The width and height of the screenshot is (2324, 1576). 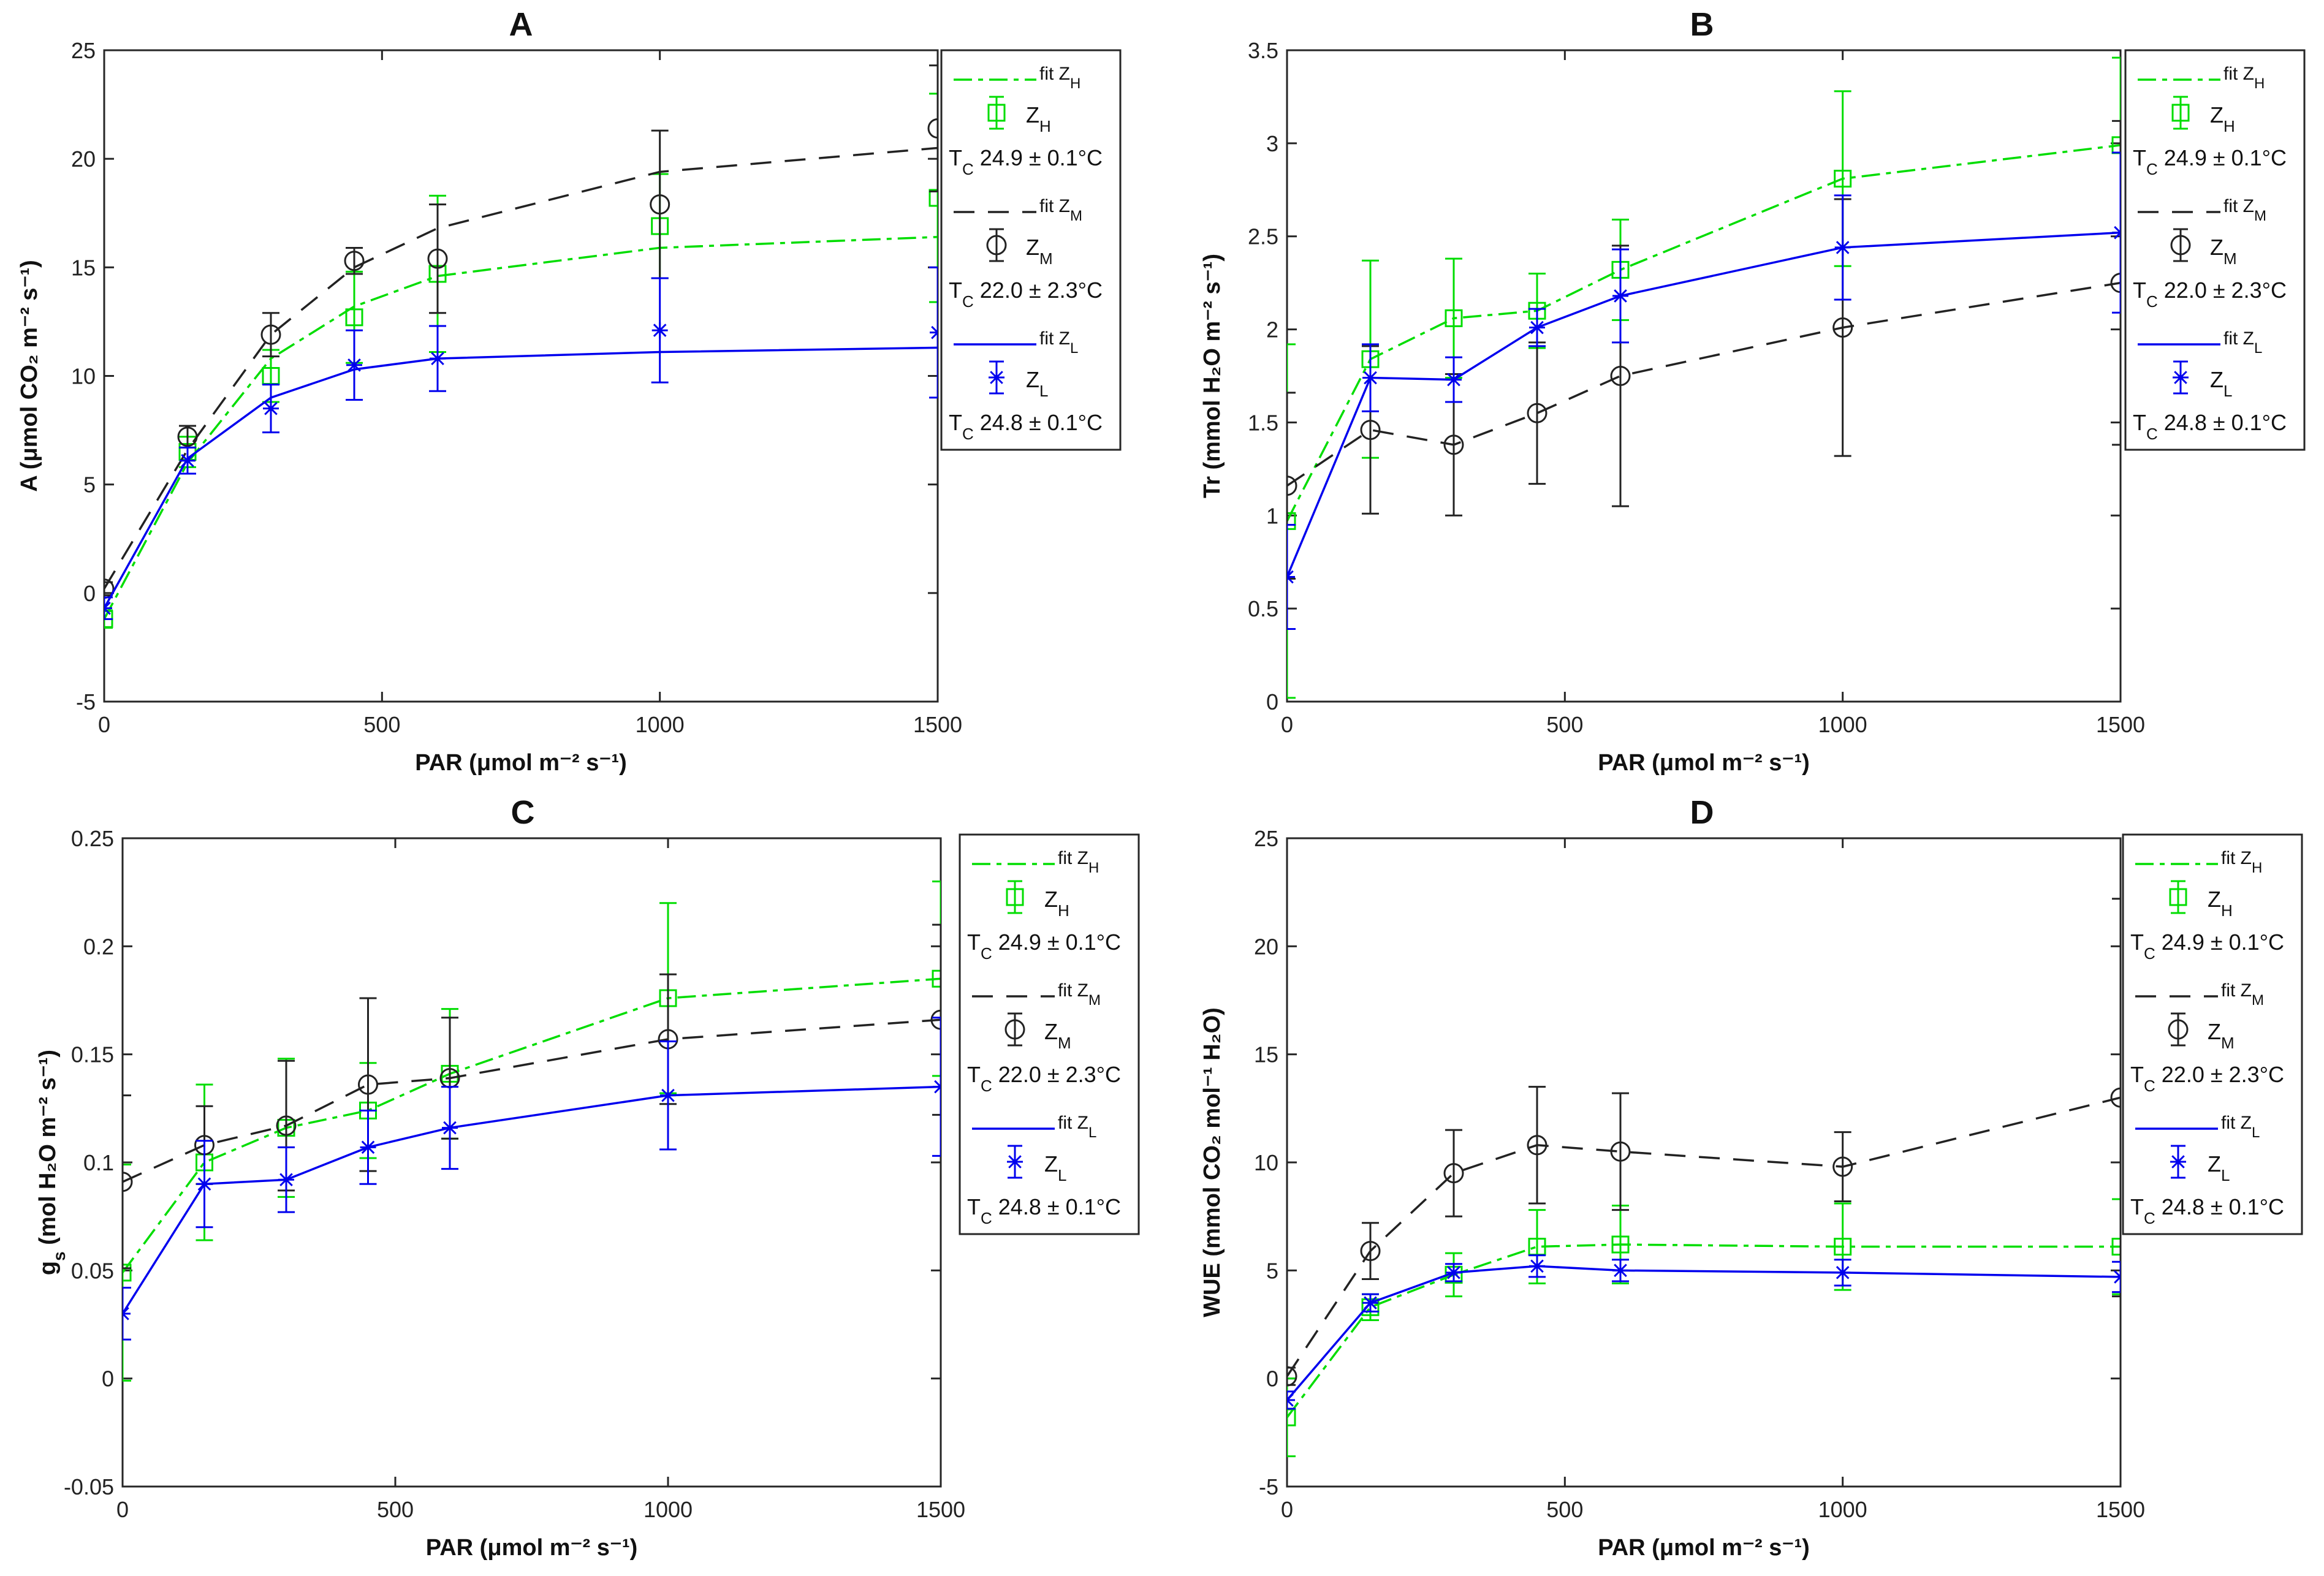 I want to click on series-H, so click(x=521, y=361).